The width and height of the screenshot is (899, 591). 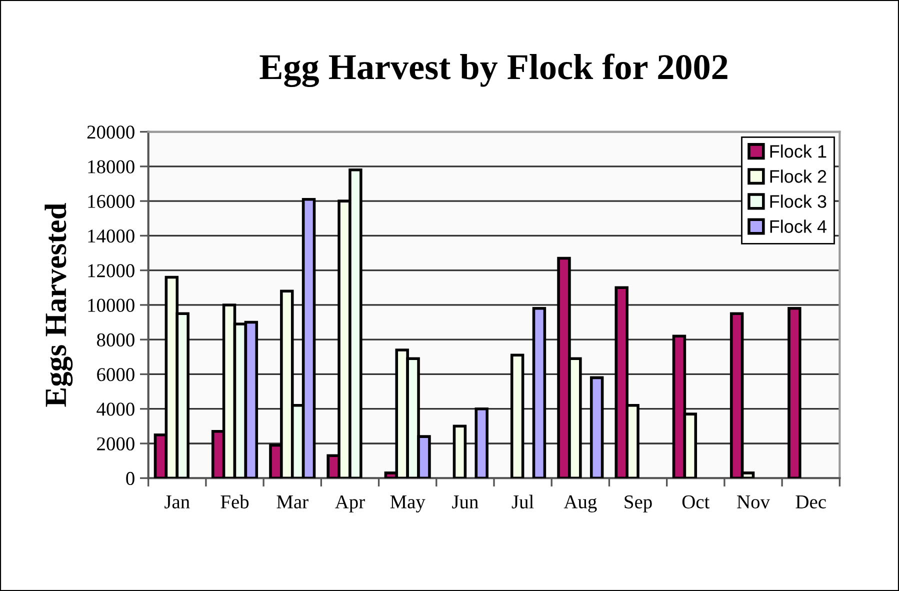 What do you see at coordinates (111, 236) in the screenshot?
I see `y-tick-label: 14000` at bounding box center [111, 236].